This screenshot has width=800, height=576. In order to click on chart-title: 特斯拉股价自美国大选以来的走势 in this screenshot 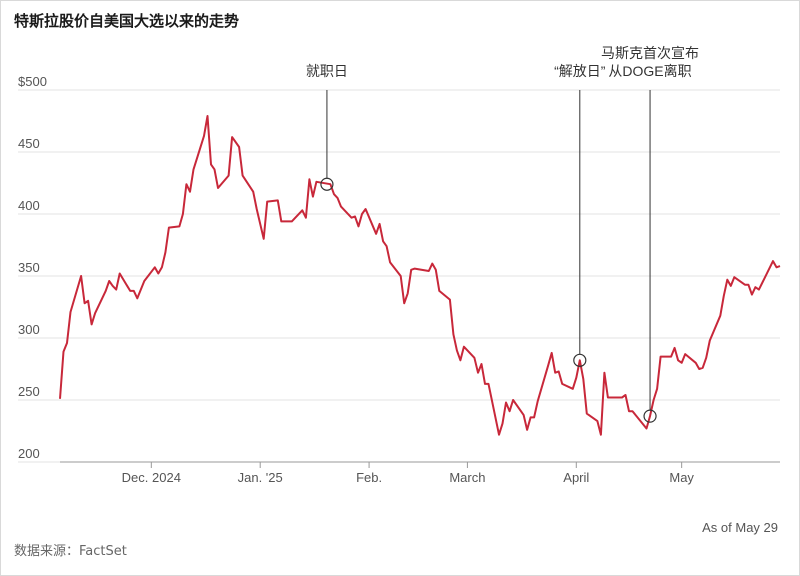, I will do `click(127, 21)`.